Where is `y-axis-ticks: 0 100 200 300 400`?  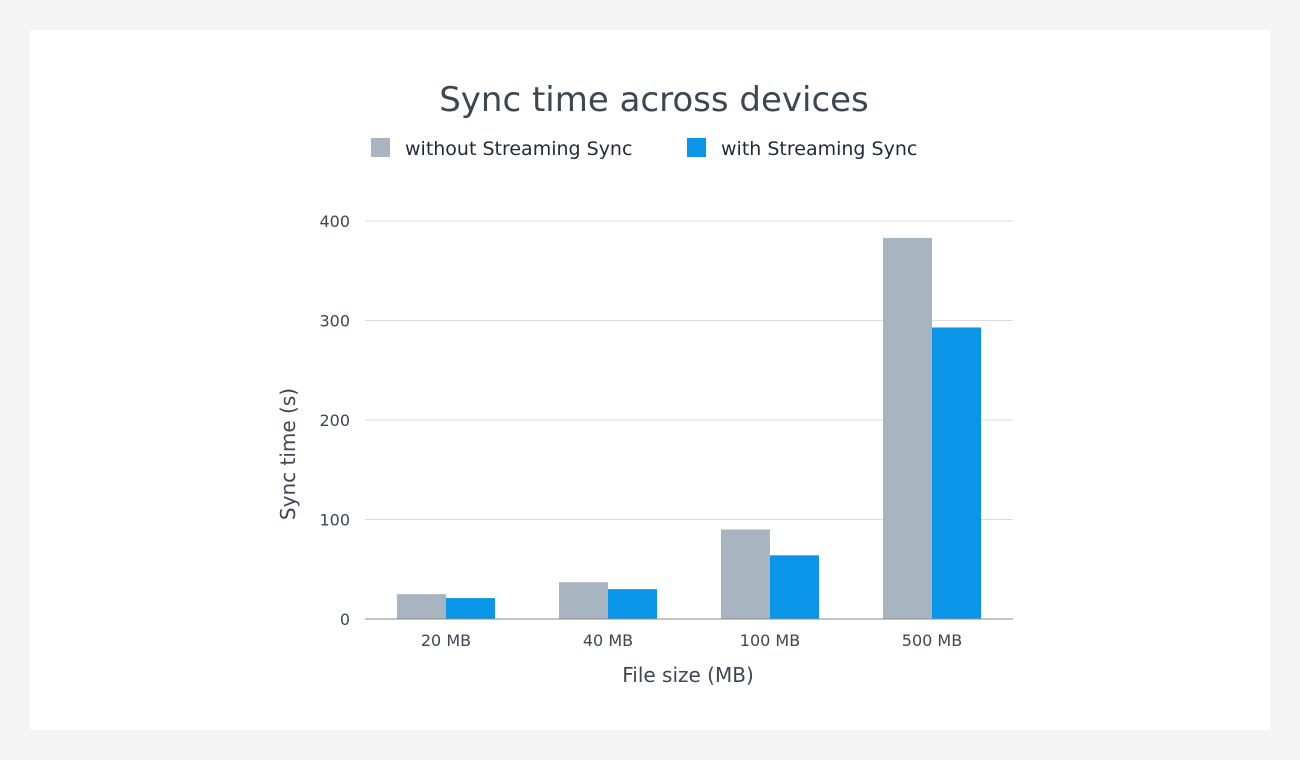
y-axis-ticks: 0 100 200 300 400 is located at coordinates (334, 420).